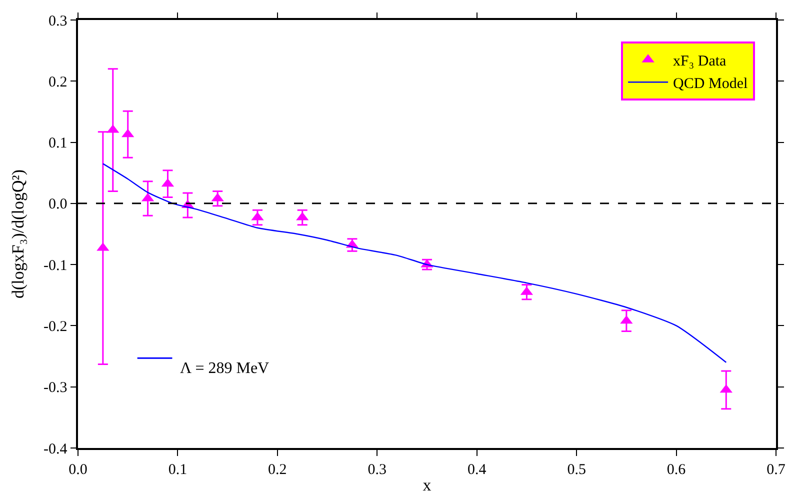  Describe the element at coordinates (178, 470) in the screenshot. I see `x-tick-label: 0.1` at that location.